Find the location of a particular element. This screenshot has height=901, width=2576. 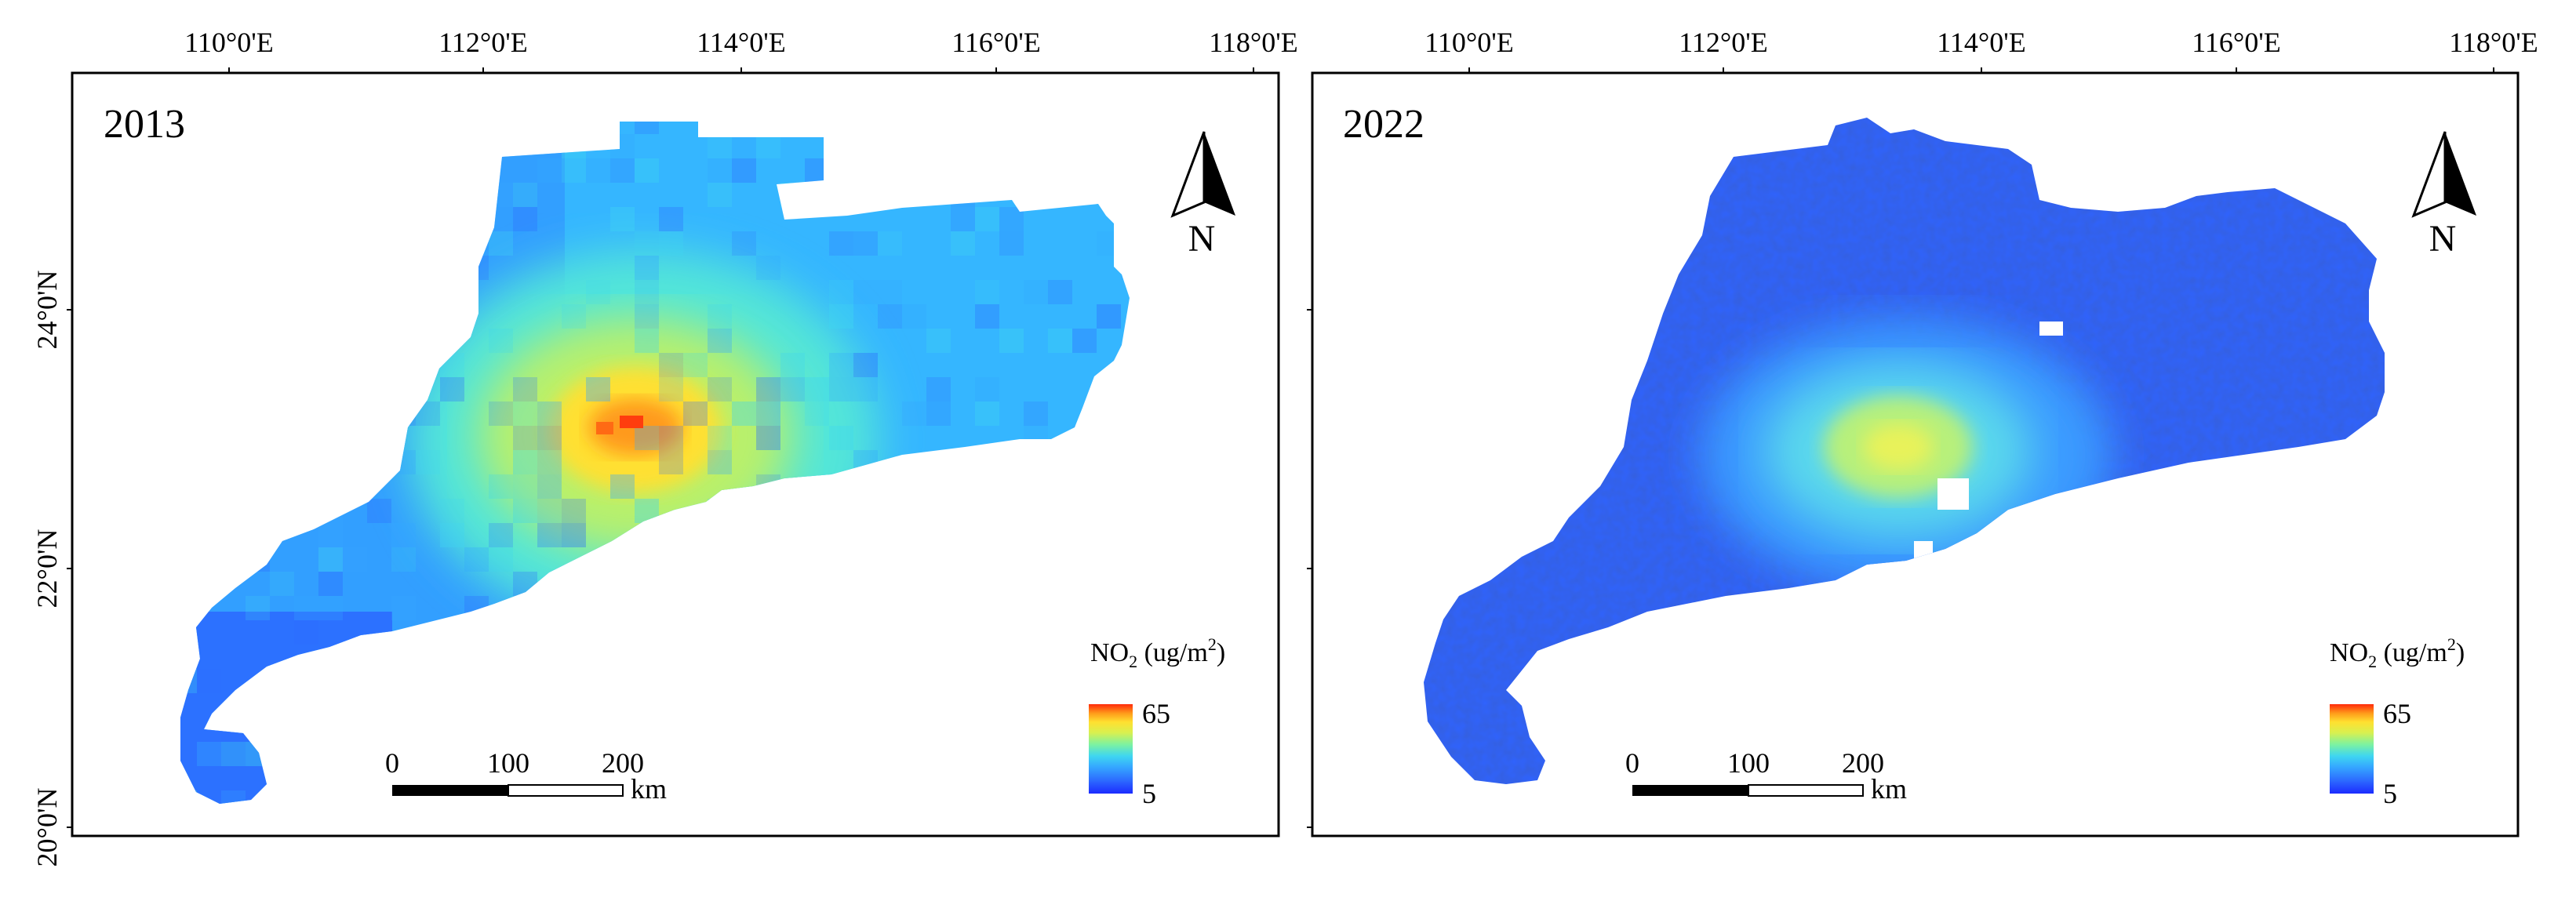

latitude-labels: 24°0'N 22°0'N 20°0'N is located at coordinates (51, 568).